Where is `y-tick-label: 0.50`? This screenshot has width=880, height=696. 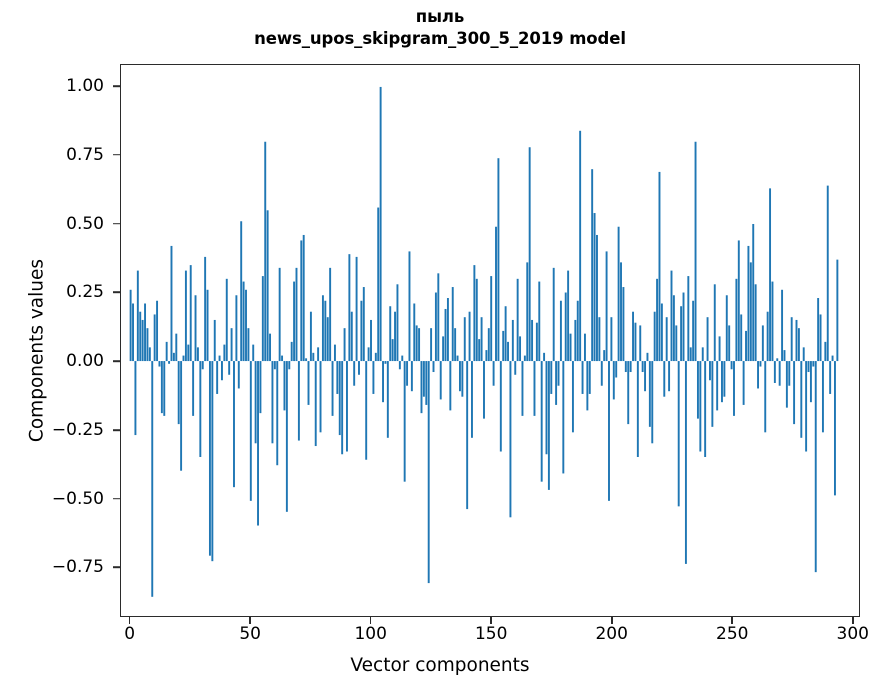 y-tick-label: 0.50 is located at coordinates (85, 223).